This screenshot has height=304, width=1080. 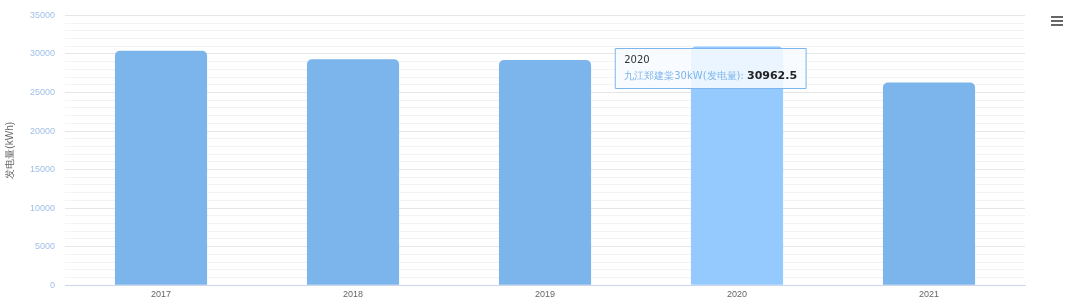 I want to click on y-tick-label: 5000, so click(x=45, y=246).